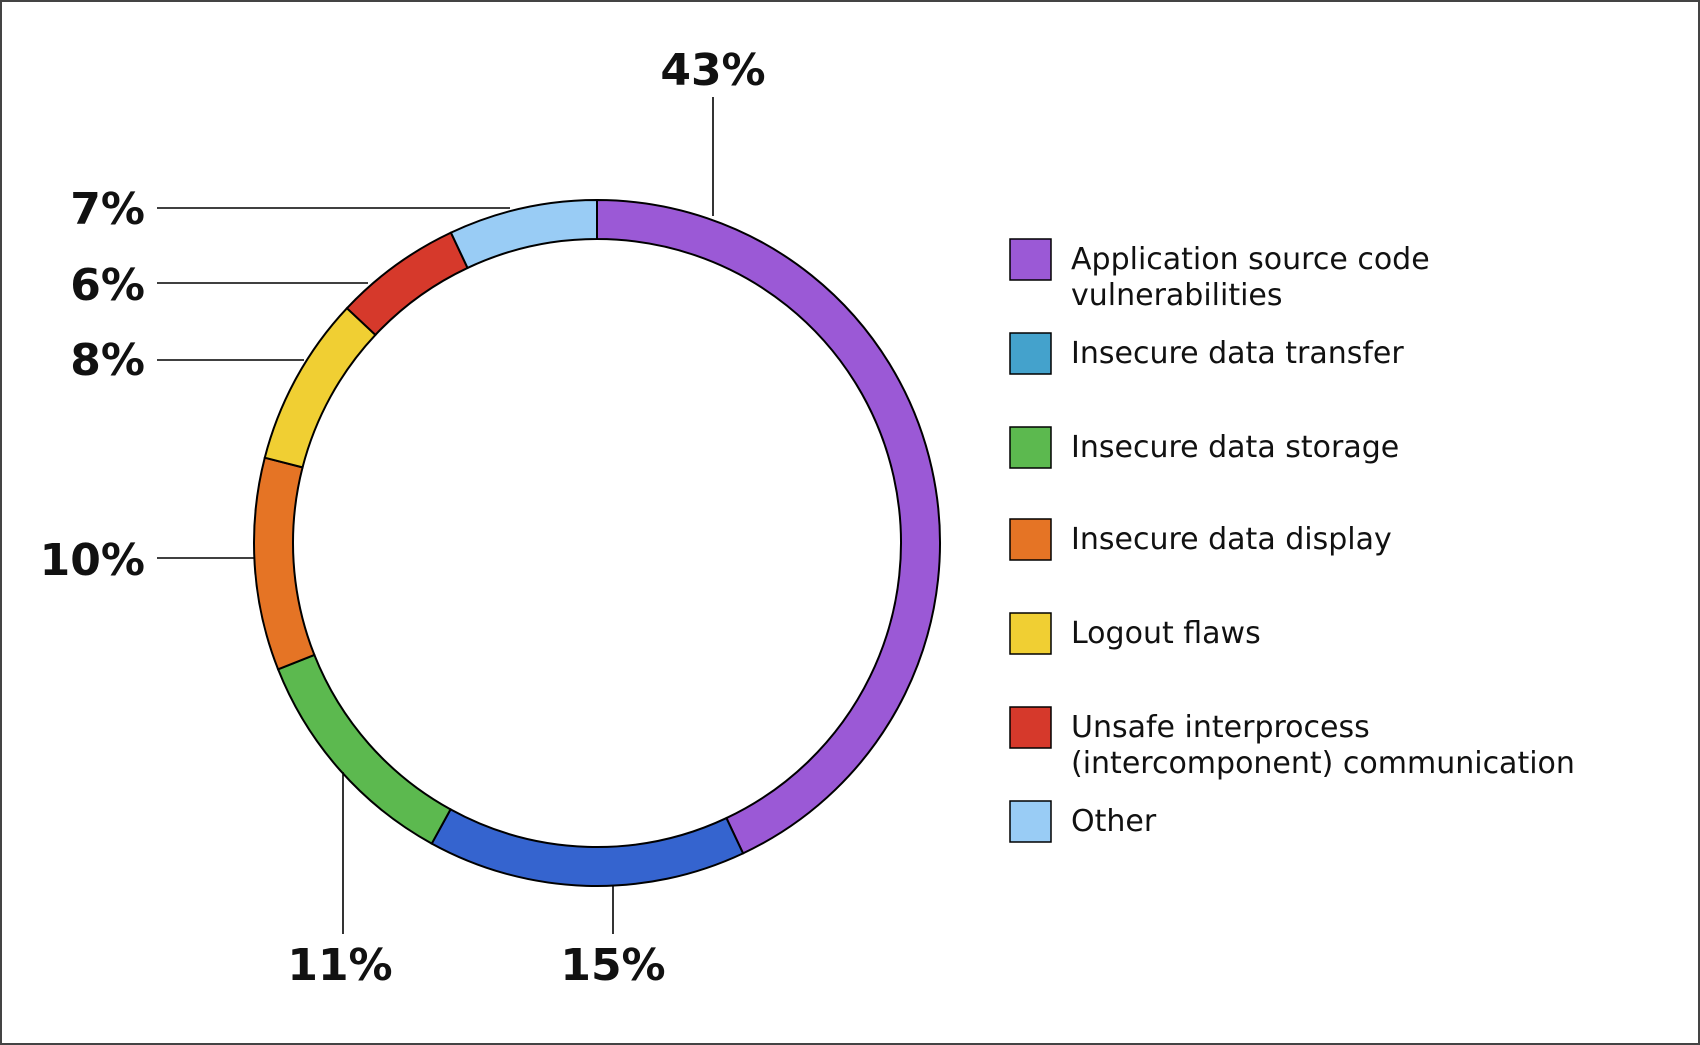 This screenshot has width=1700, height=1045. Describe the element at coordinates (1235, 447) in the screenshot. I see `legend-label: Insecure data storage` at that location.